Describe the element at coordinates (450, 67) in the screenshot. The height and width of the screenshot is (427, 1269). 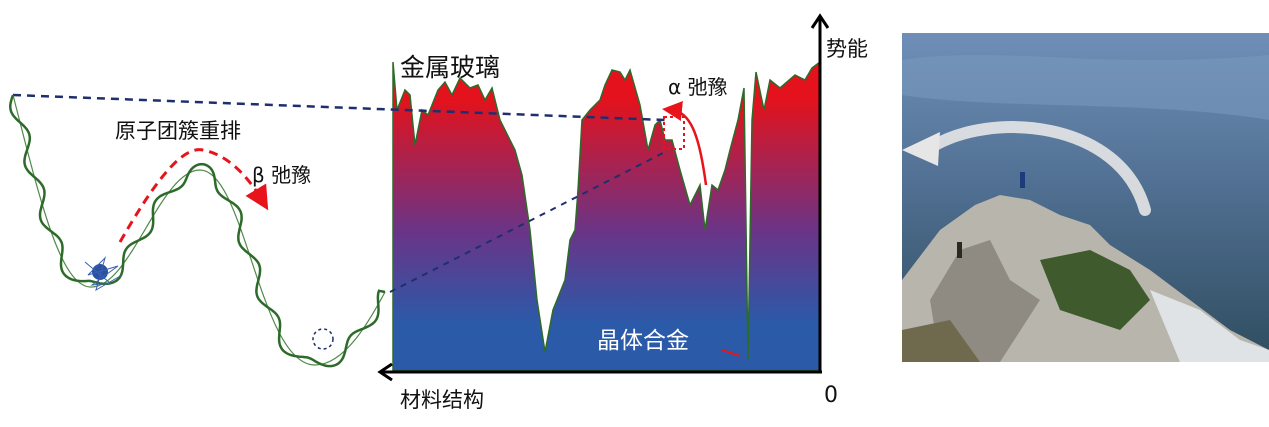
I see `metallic-glass-label: 金属玻璃` at that location.